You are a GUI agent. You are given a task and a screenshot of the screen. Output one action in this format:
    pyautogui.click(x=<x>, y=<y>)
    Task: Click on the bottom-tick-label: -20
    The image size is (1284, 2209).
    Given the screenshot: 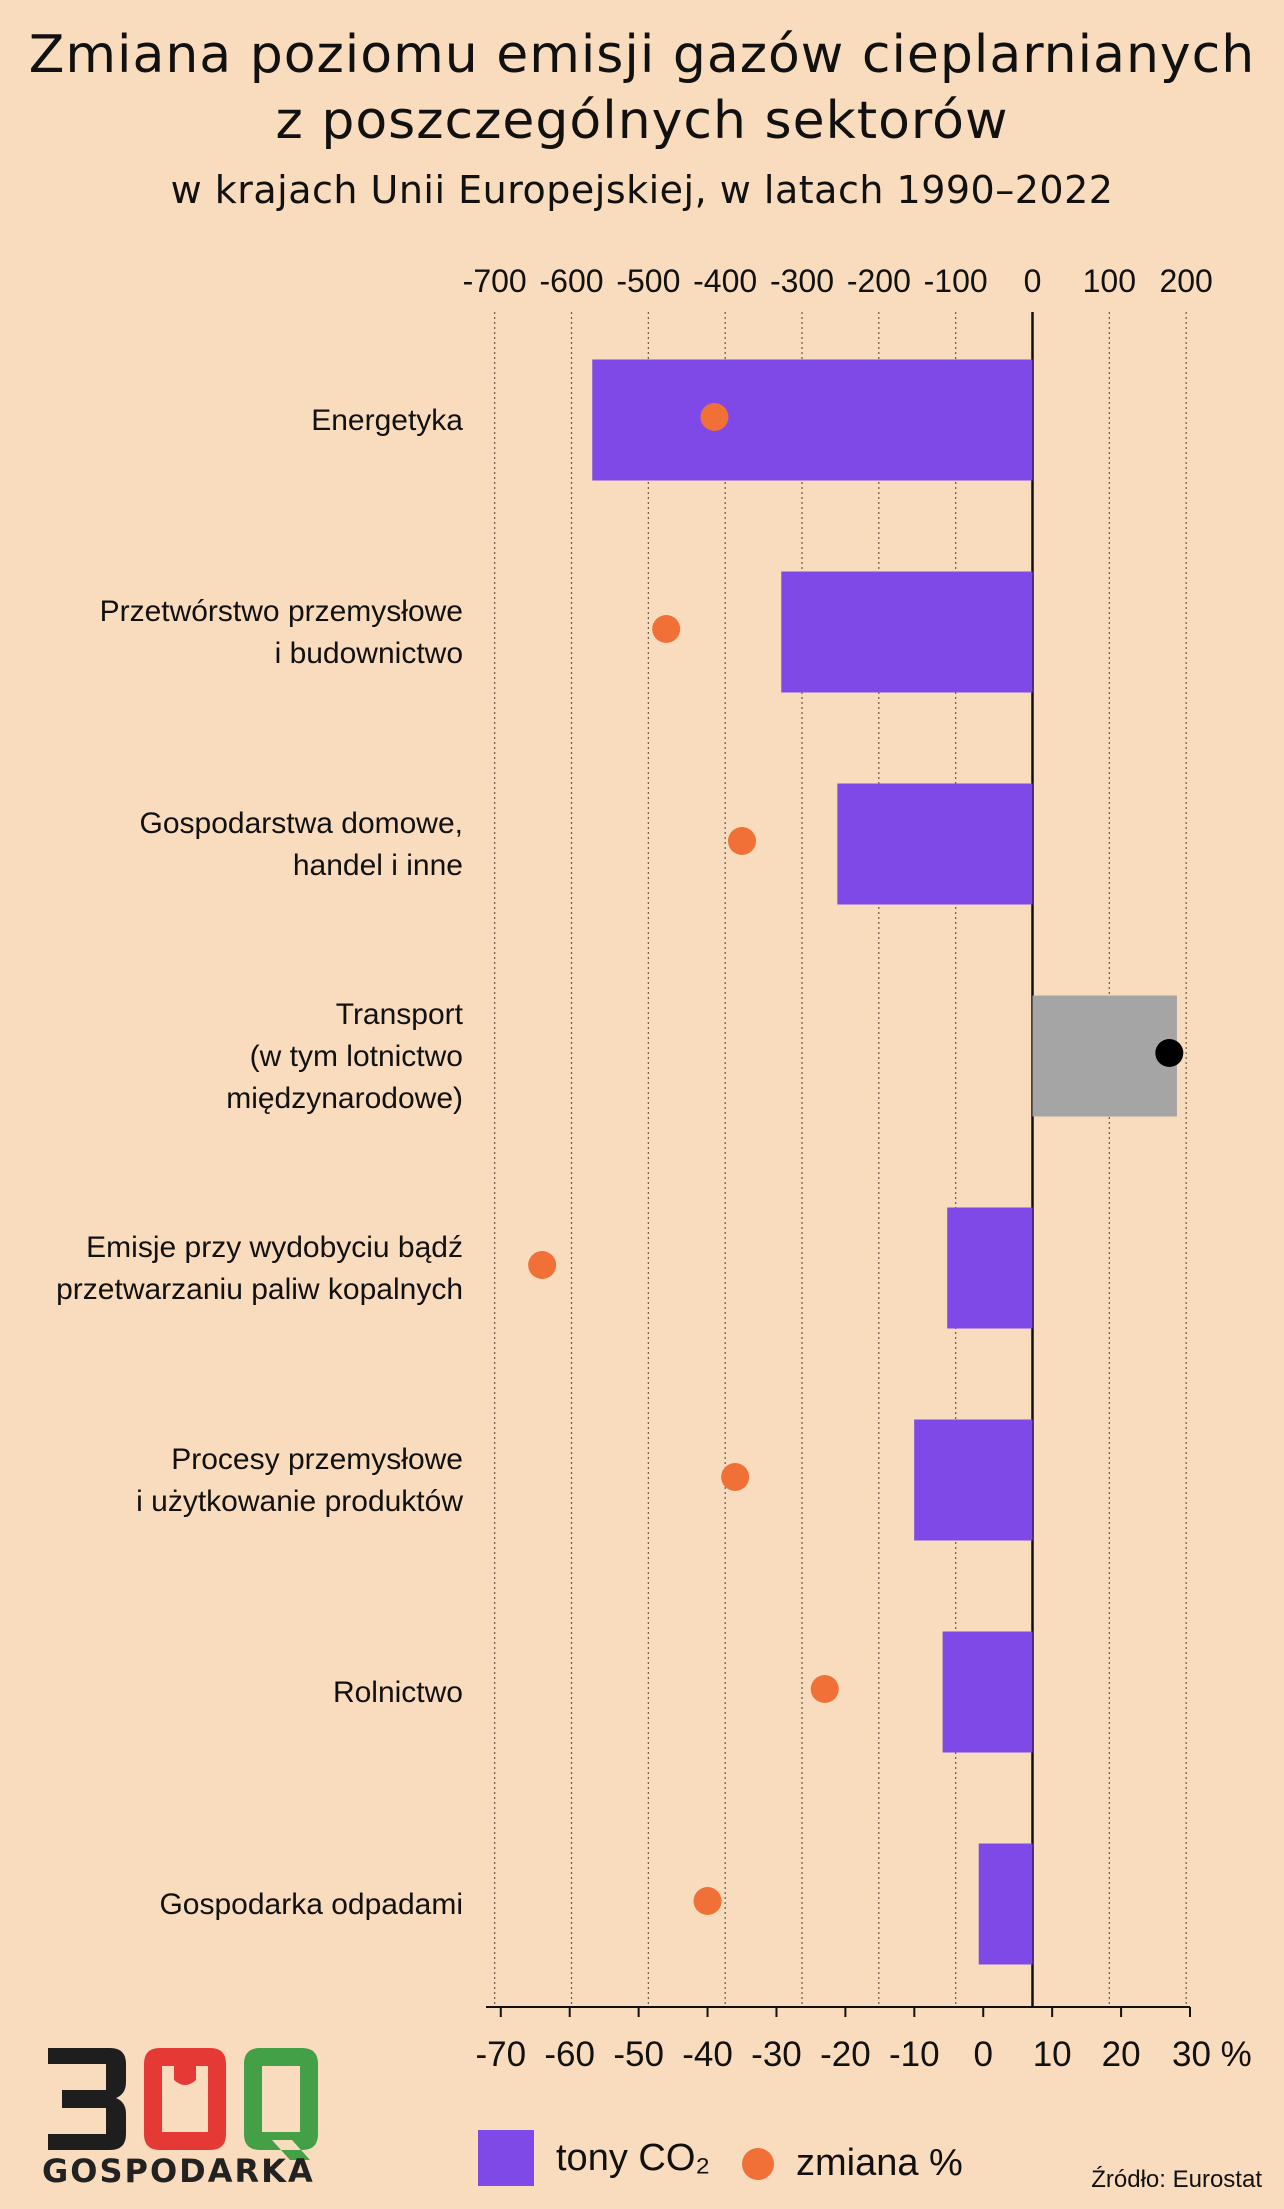 What is the action you would take?
    pyautogui.click(x=845, y=2054)
    